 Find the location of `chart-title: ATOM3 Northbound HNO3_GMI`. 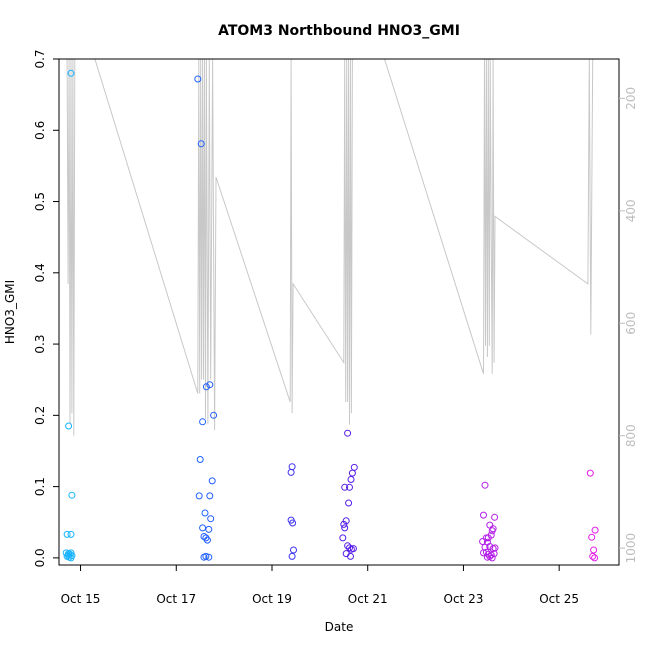

chart-title: ATOM3 Northbound HNO3_GMI is located at coordinates (339, 31).